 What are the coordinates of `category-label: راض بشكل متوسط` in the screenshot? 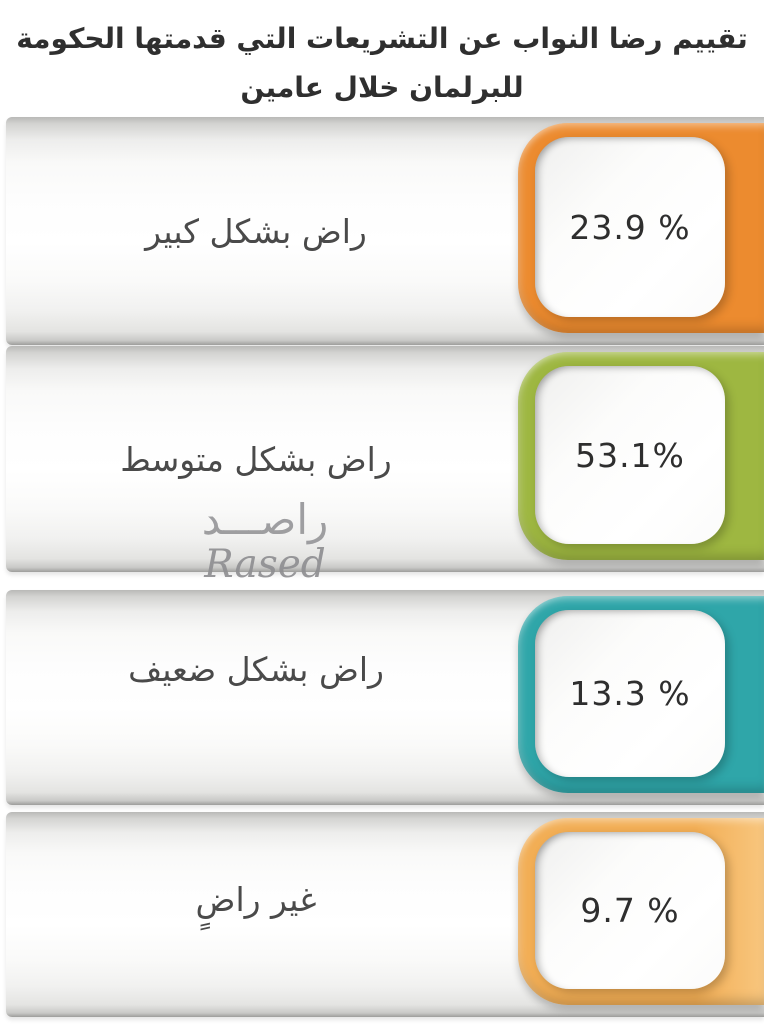 It's located at (256, 459).